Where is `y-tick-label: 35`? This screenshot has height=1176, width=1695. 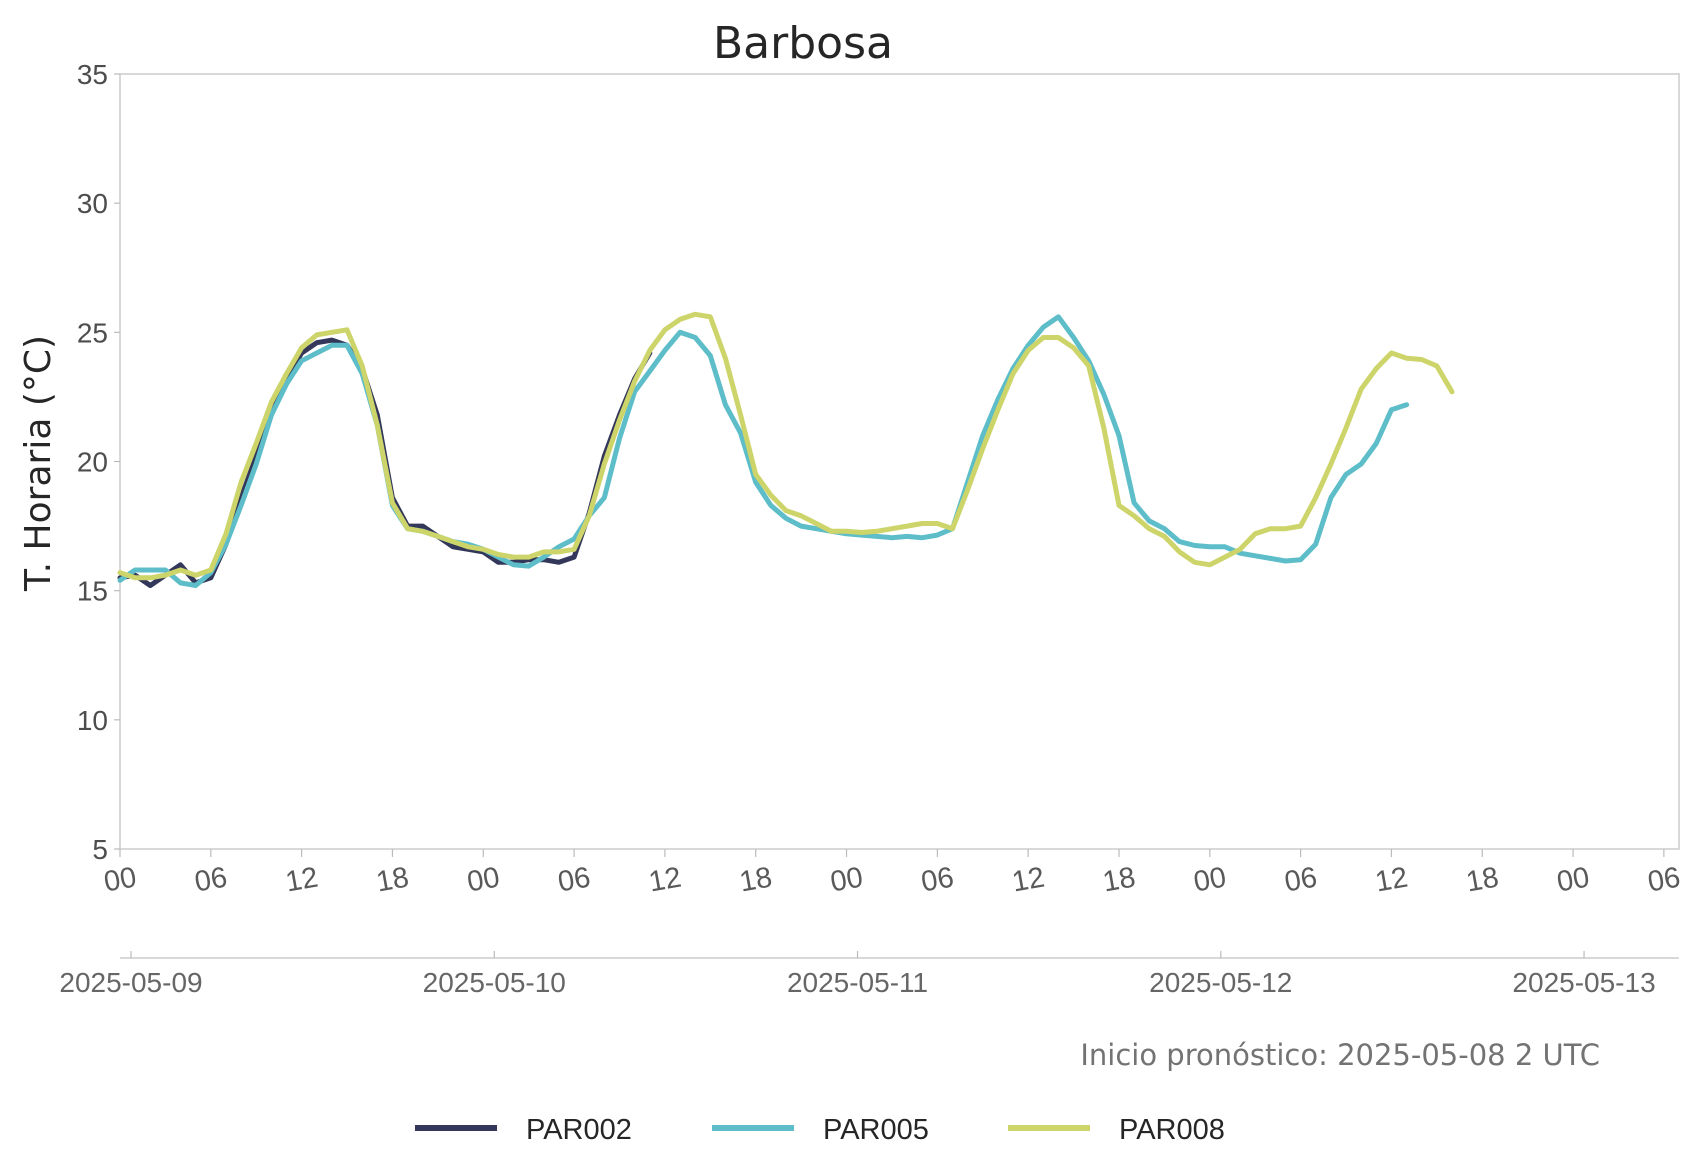 y-tick-label: 35 is located at coordinates (92, 74).